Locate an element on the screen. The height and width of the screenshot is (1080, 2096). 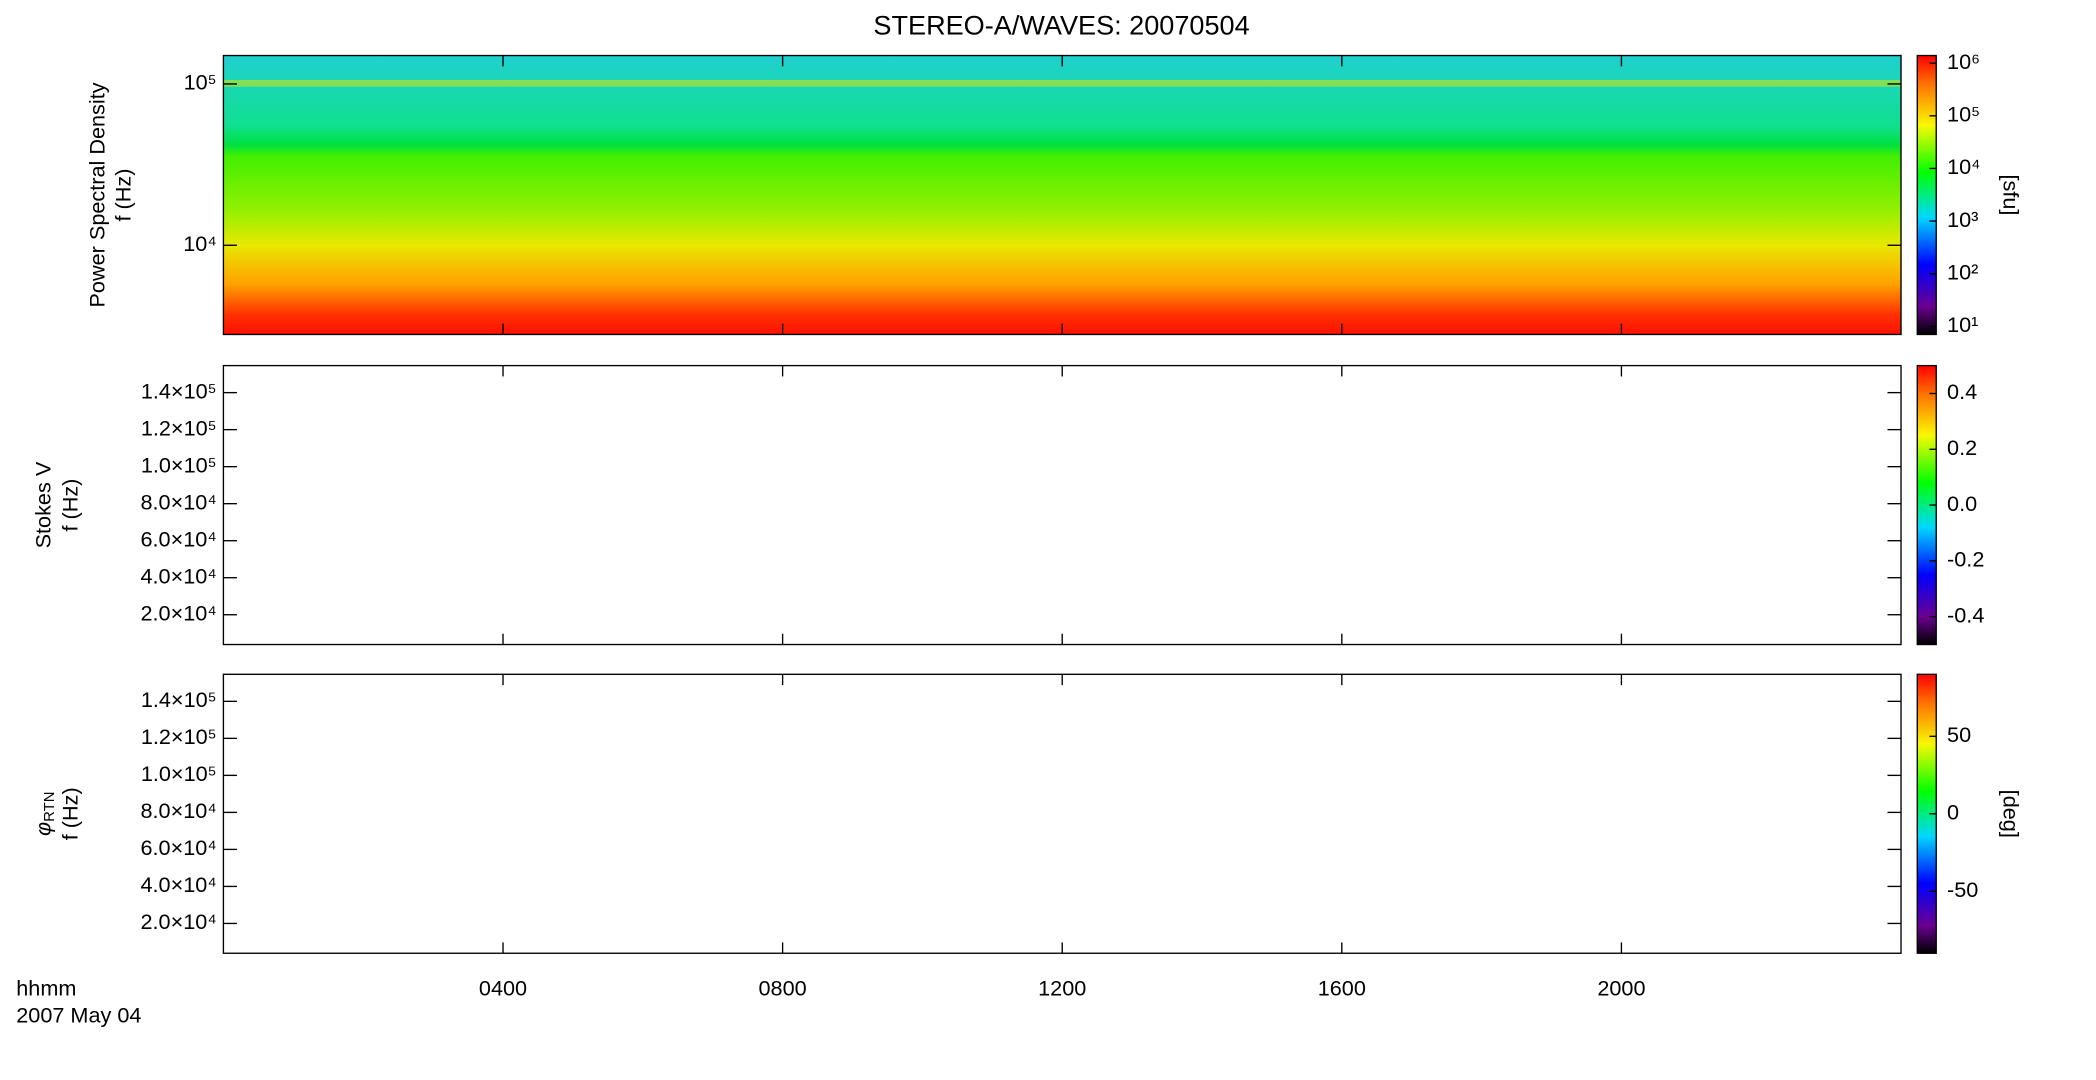
x-tick-label: 0400 is located at coordinates (503, 988).